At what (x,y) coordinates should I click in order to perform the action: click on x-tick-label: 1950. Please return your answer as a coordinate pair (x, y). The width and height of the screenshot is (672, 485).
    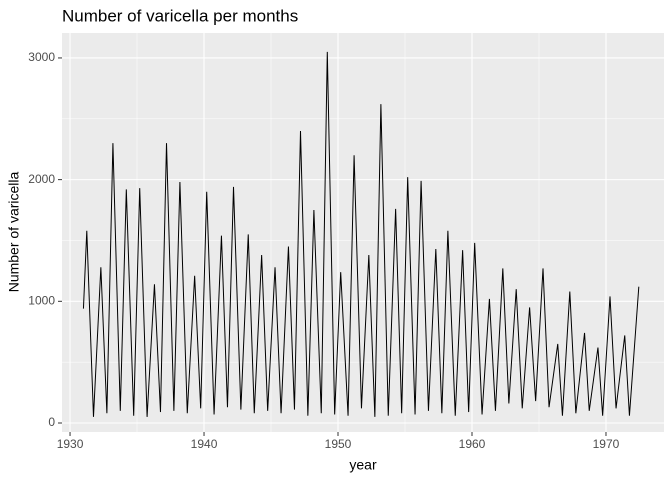
    Looking at the image, I should click on (338, 444).